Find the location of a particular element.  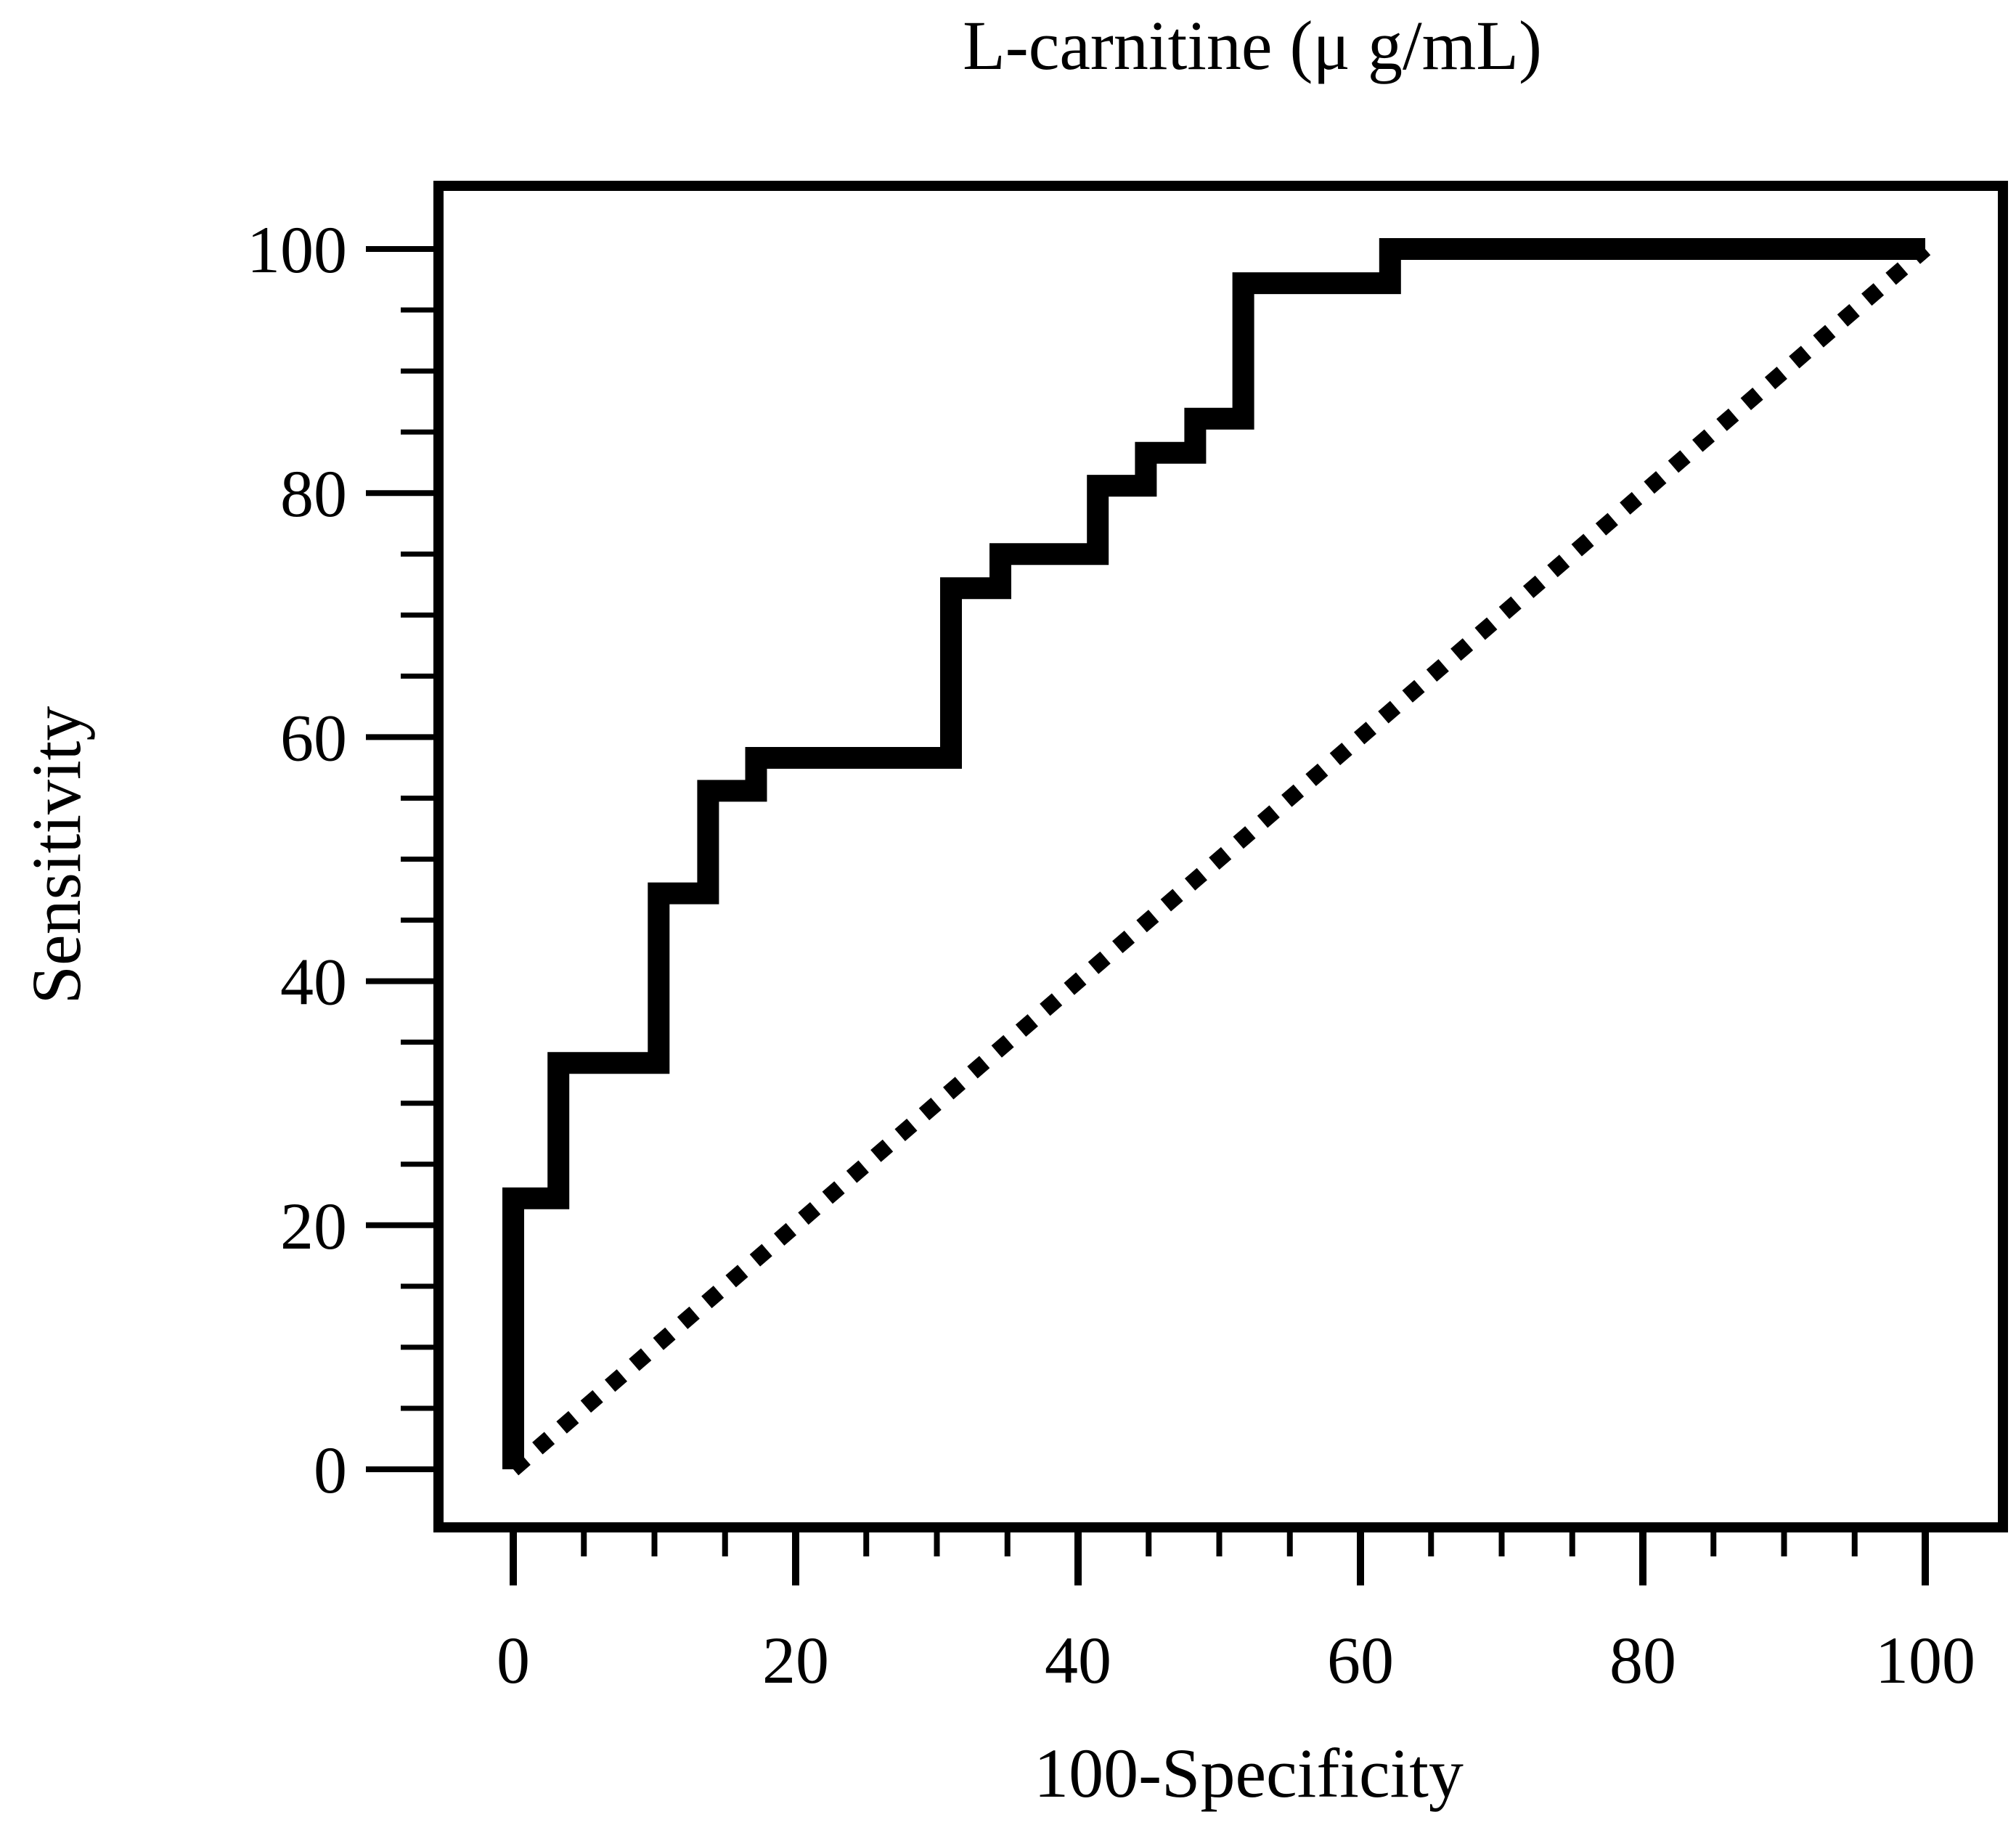

x-tick-label: 80 is located at coordinates (1643, 1660).